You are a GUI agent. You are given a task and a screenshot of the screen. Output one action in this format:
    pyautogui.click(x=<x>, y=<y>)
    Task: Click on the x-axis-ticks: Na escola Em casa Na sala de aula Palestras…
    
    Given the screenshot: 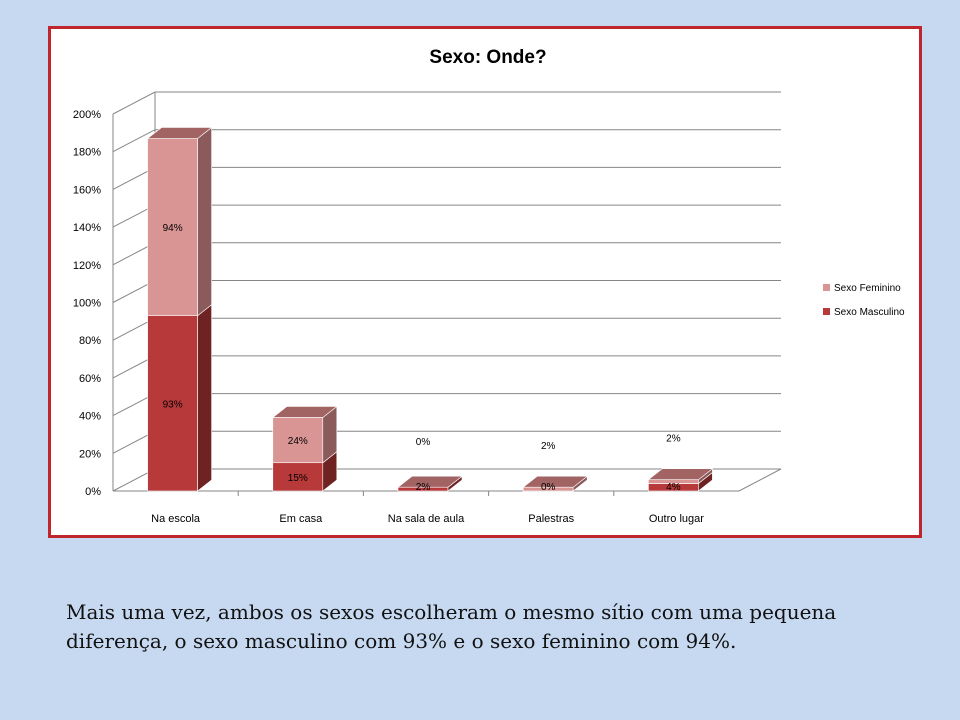 What is the action you would take?
    pyautogui.click(x=427, y=508)
    